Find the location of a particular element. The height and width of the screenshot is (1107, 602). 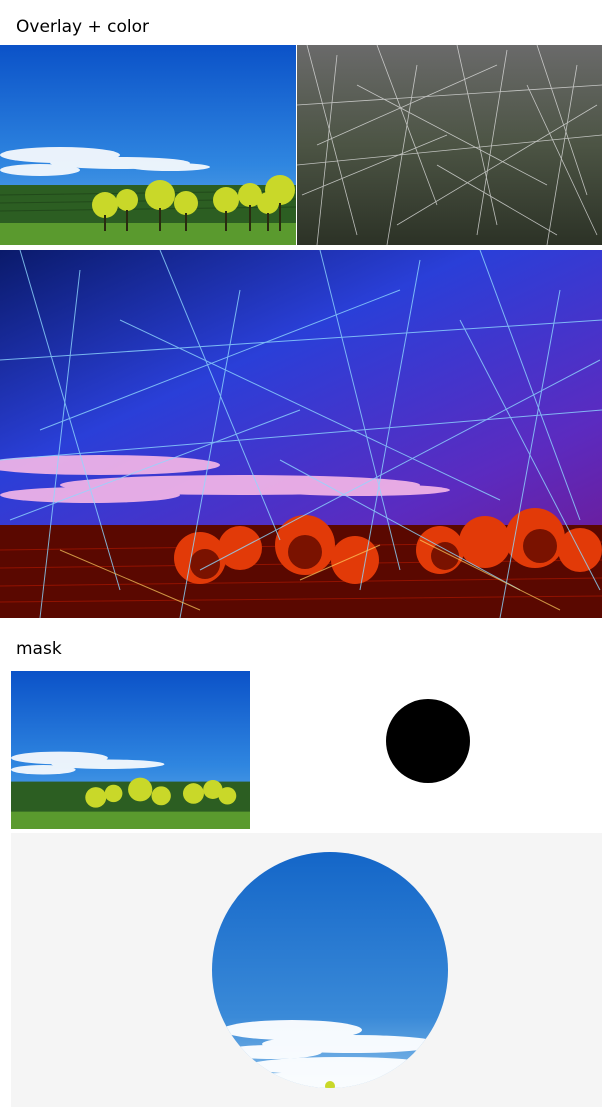

black-circle-mask is located at coordinates (428, 741).